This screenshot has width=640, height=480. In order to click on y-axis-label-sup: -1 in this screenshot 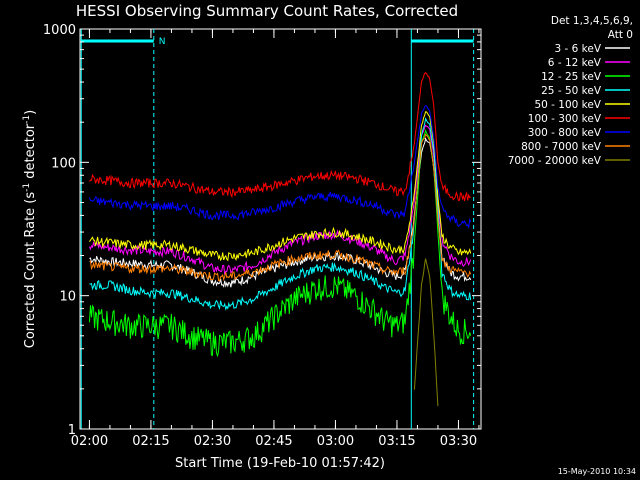, I will do `click(27, 187)`.